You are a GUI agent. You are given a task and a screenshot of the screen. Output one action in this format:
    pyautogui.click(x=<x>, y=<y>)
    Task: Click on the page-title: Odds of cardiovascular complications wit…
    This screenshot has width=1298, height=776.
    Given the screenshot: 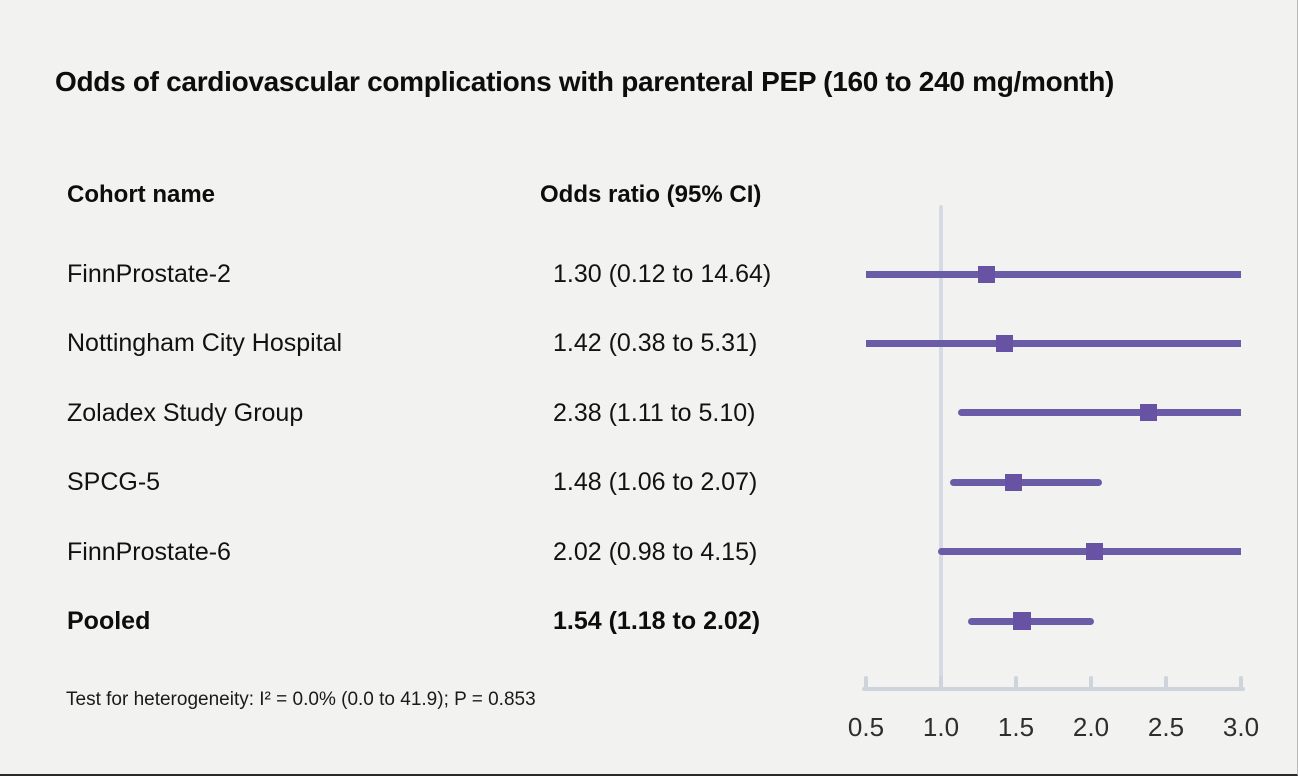 What is the action you would take?
    pyautogui.click(x=585, y=81)
    